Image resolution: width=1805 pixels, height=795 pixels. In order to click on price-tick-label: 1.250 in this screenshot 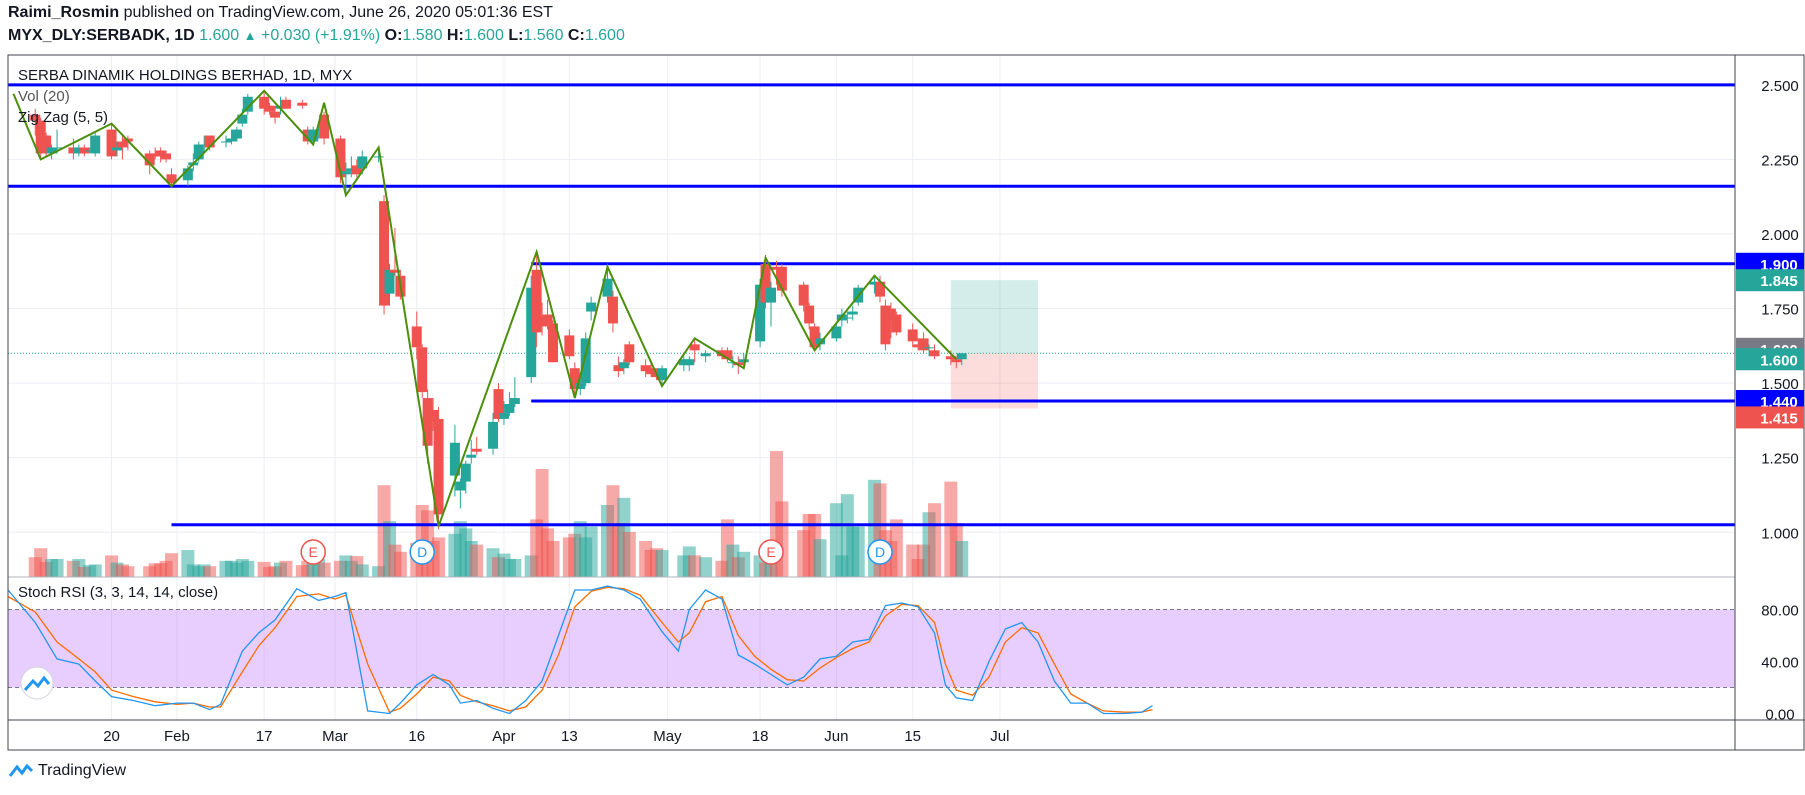, I will do `click(1780, 459)`.